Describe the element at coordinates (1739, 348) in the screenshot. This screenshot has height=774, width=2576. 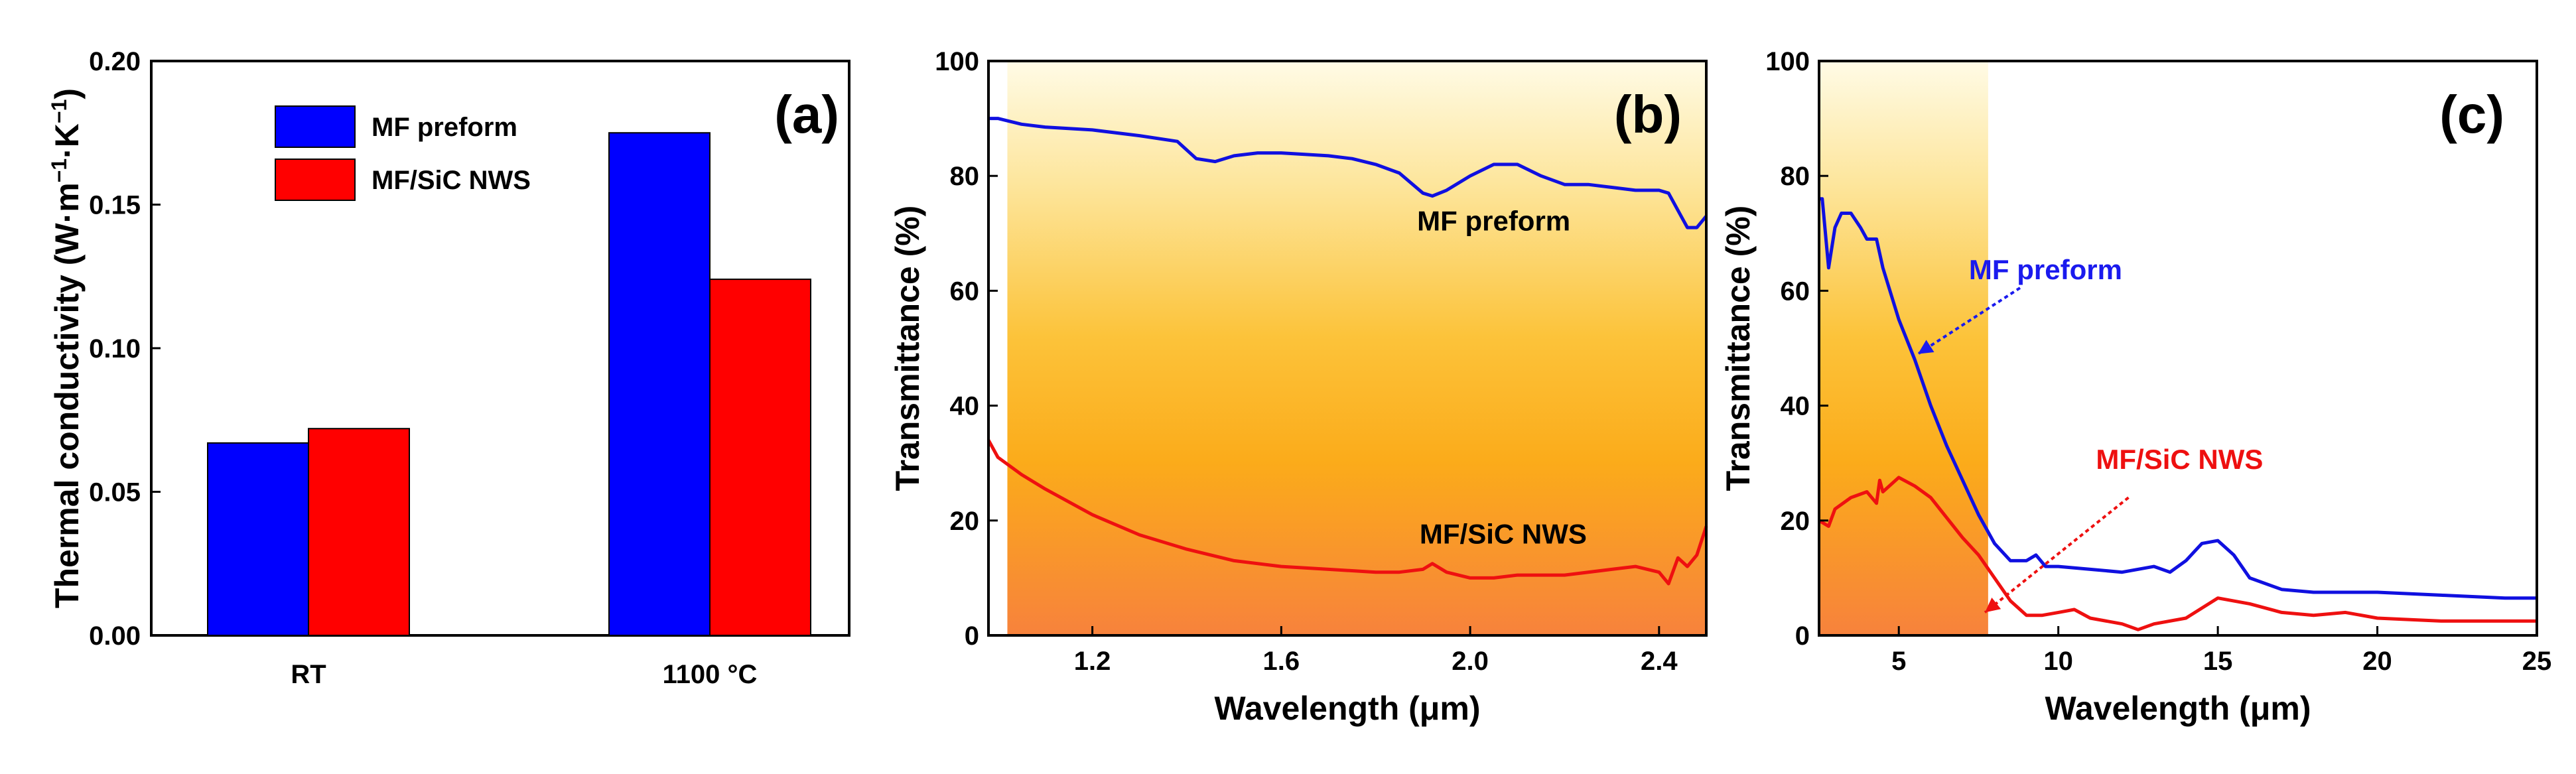
I see `panel-c-y-axis-title: Transmittance (%)` at that location.